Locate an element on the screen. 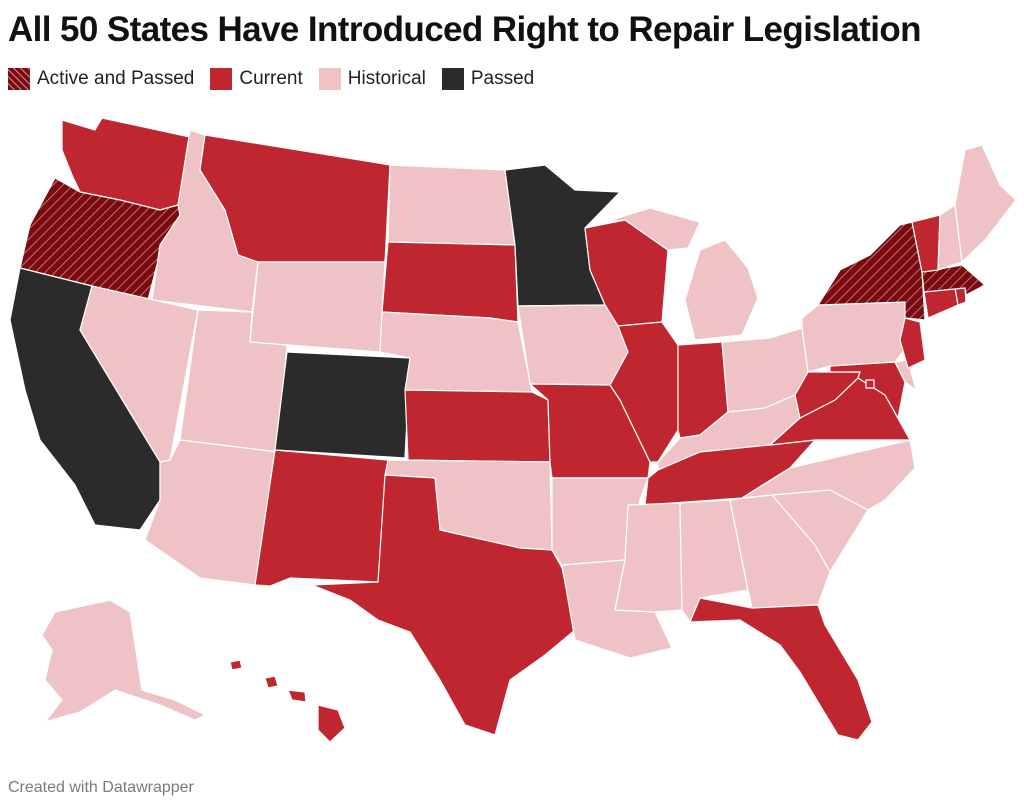 This screenshot has height=811, width=1024. legend-item-active-passed: Active and Passed is located at coordinates (101, 79).